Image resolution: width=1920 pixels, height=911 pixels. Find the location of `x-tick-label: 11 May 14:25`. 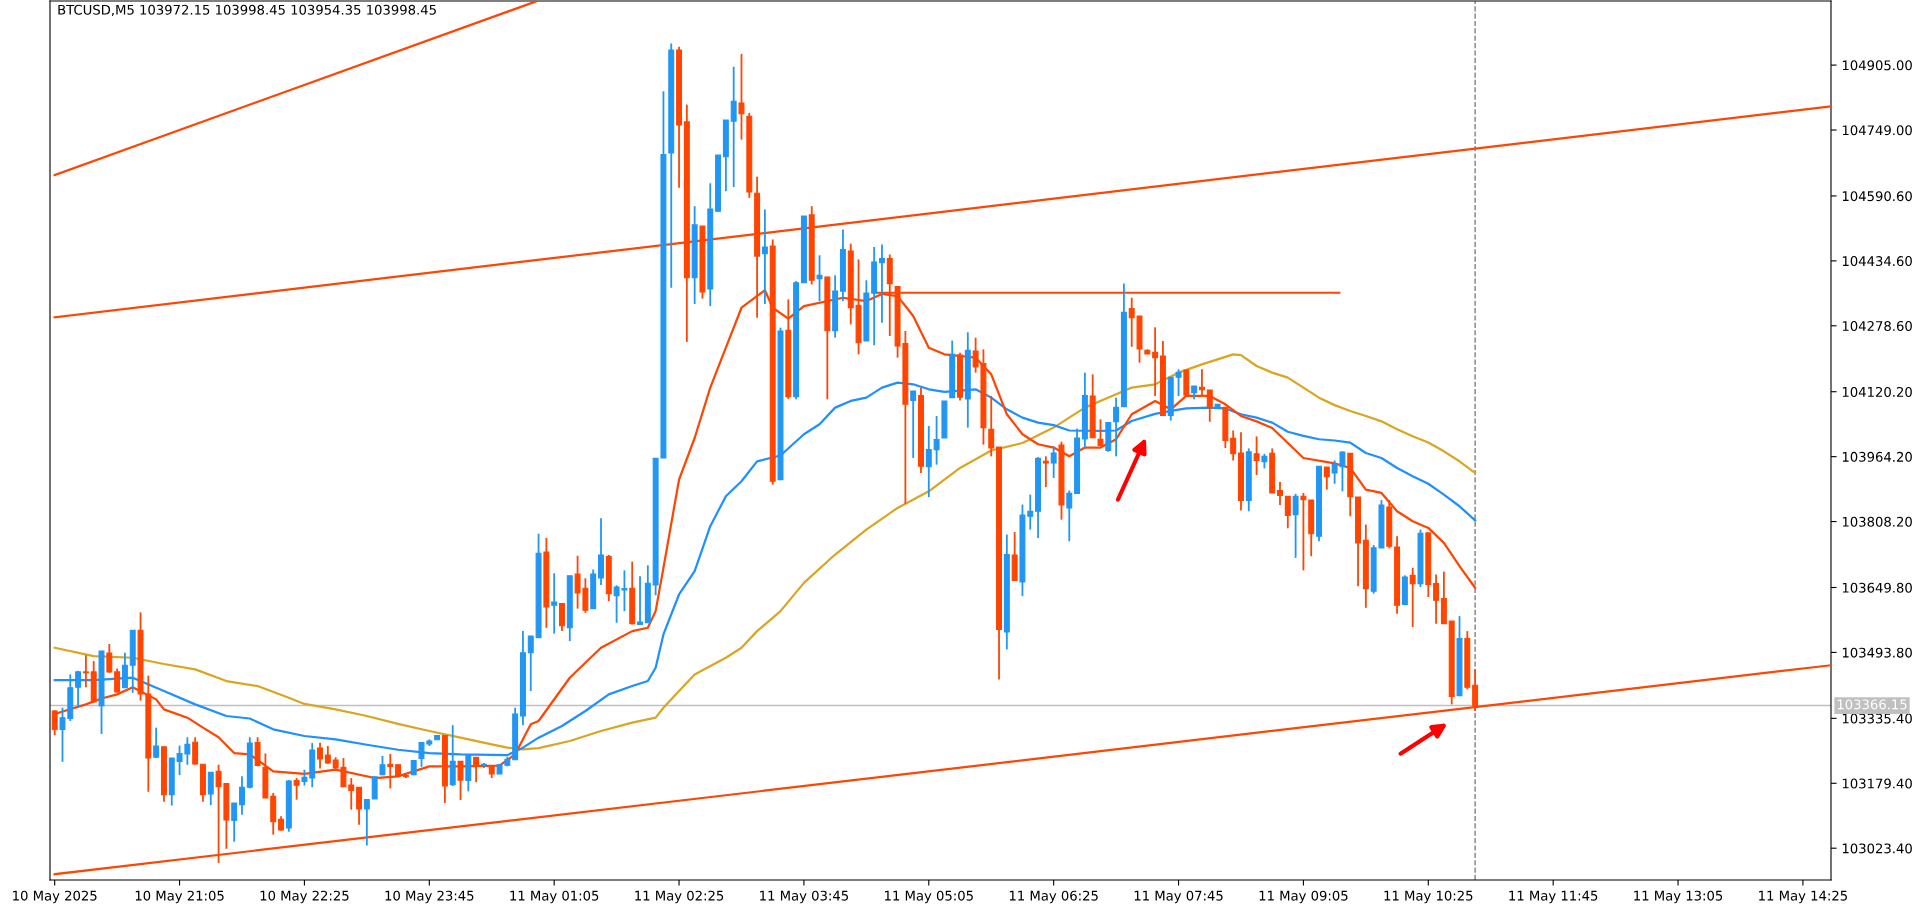

x-tick-label: 11 May 14:25 is located at coordinates (1803, 897).